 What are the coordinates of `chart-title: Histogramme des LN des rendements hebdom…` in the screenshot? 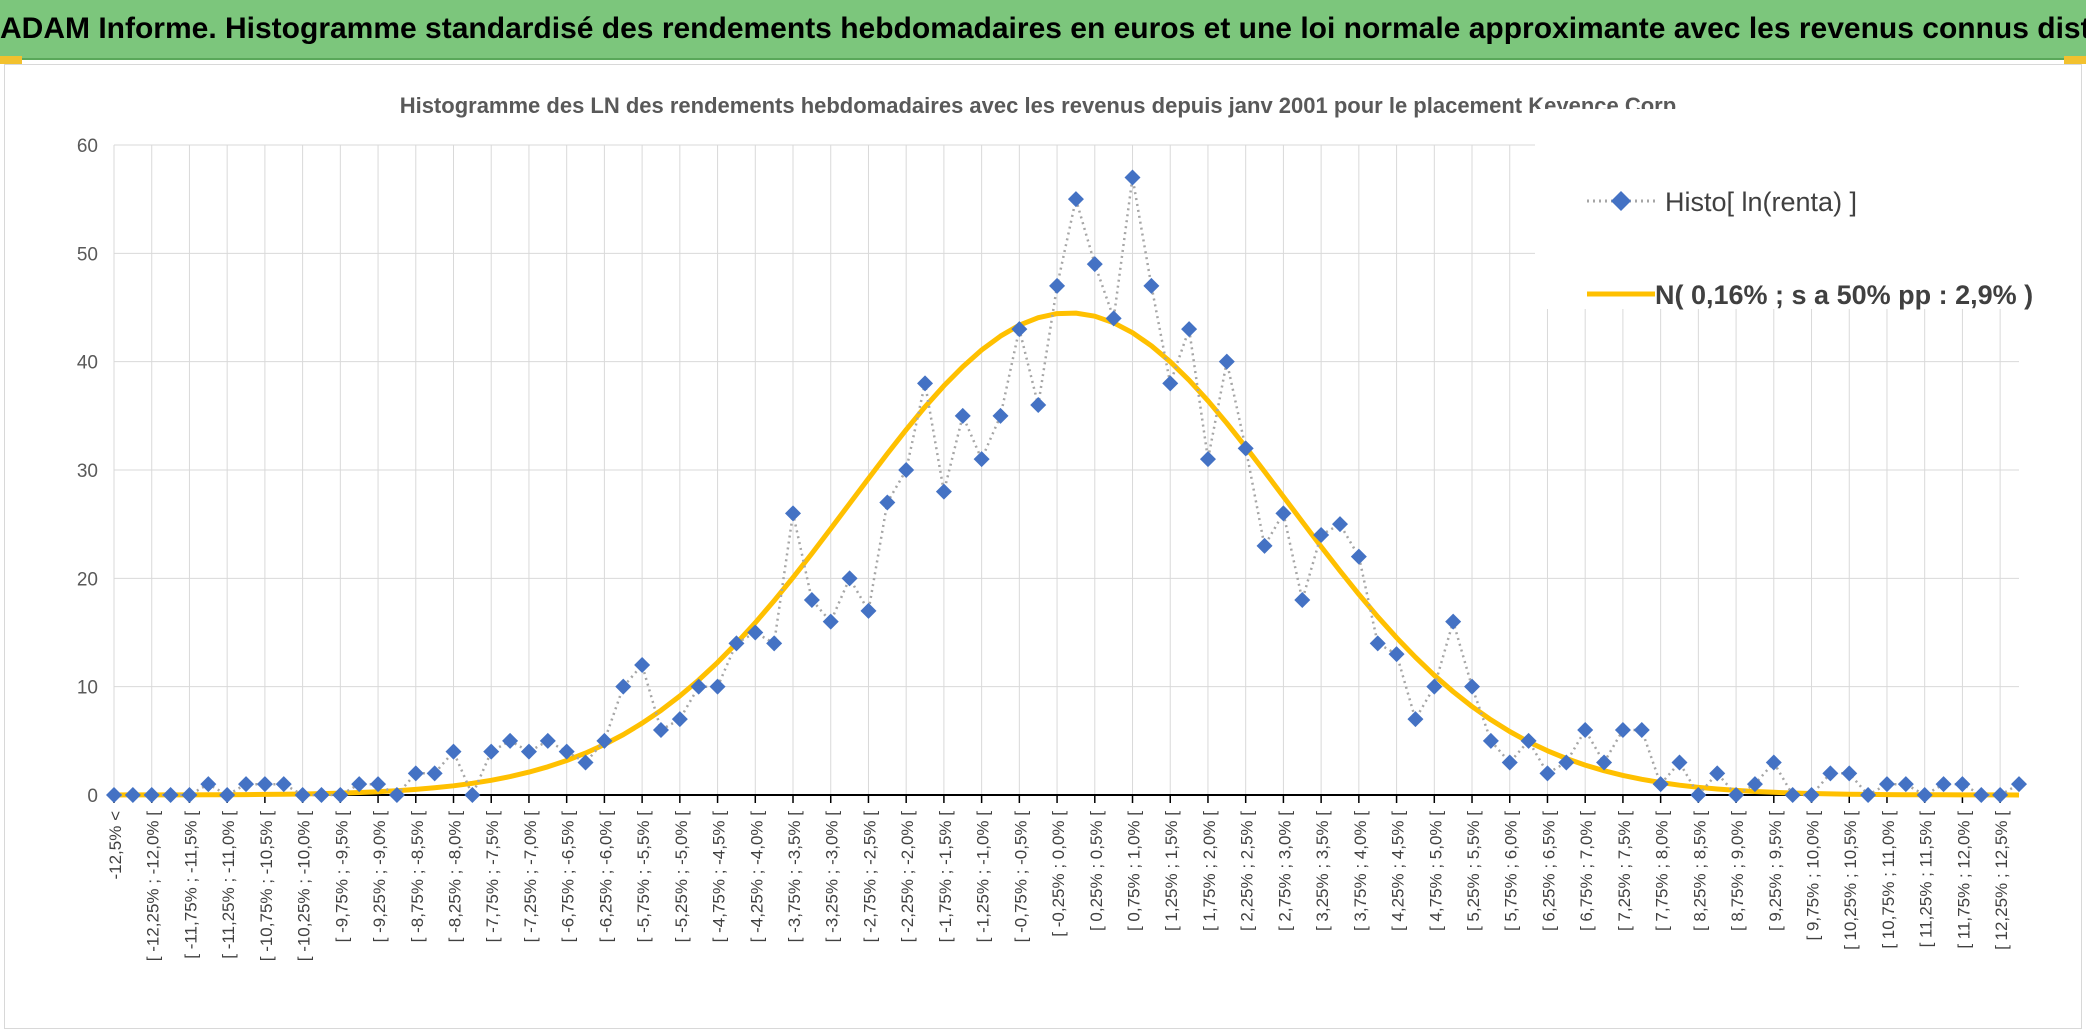 It's located at (1041, 105).